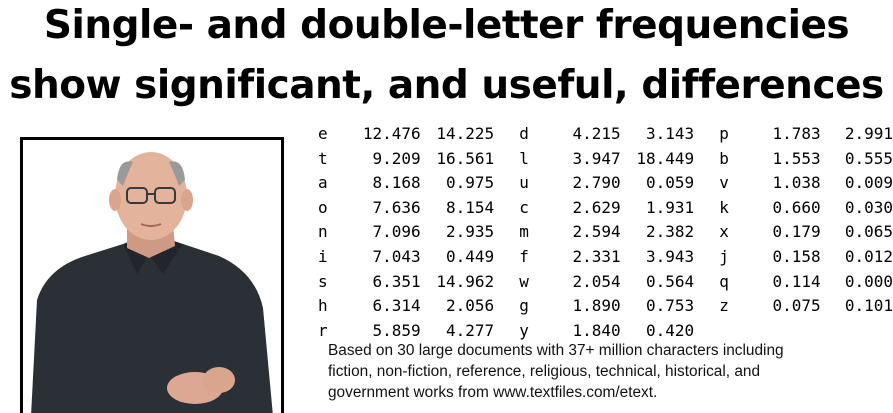 The image size is (893, 413). Describe the element at coordinates (868, 232) in the screenshot. I see `double-frequency-cell: 0.065` at that location.